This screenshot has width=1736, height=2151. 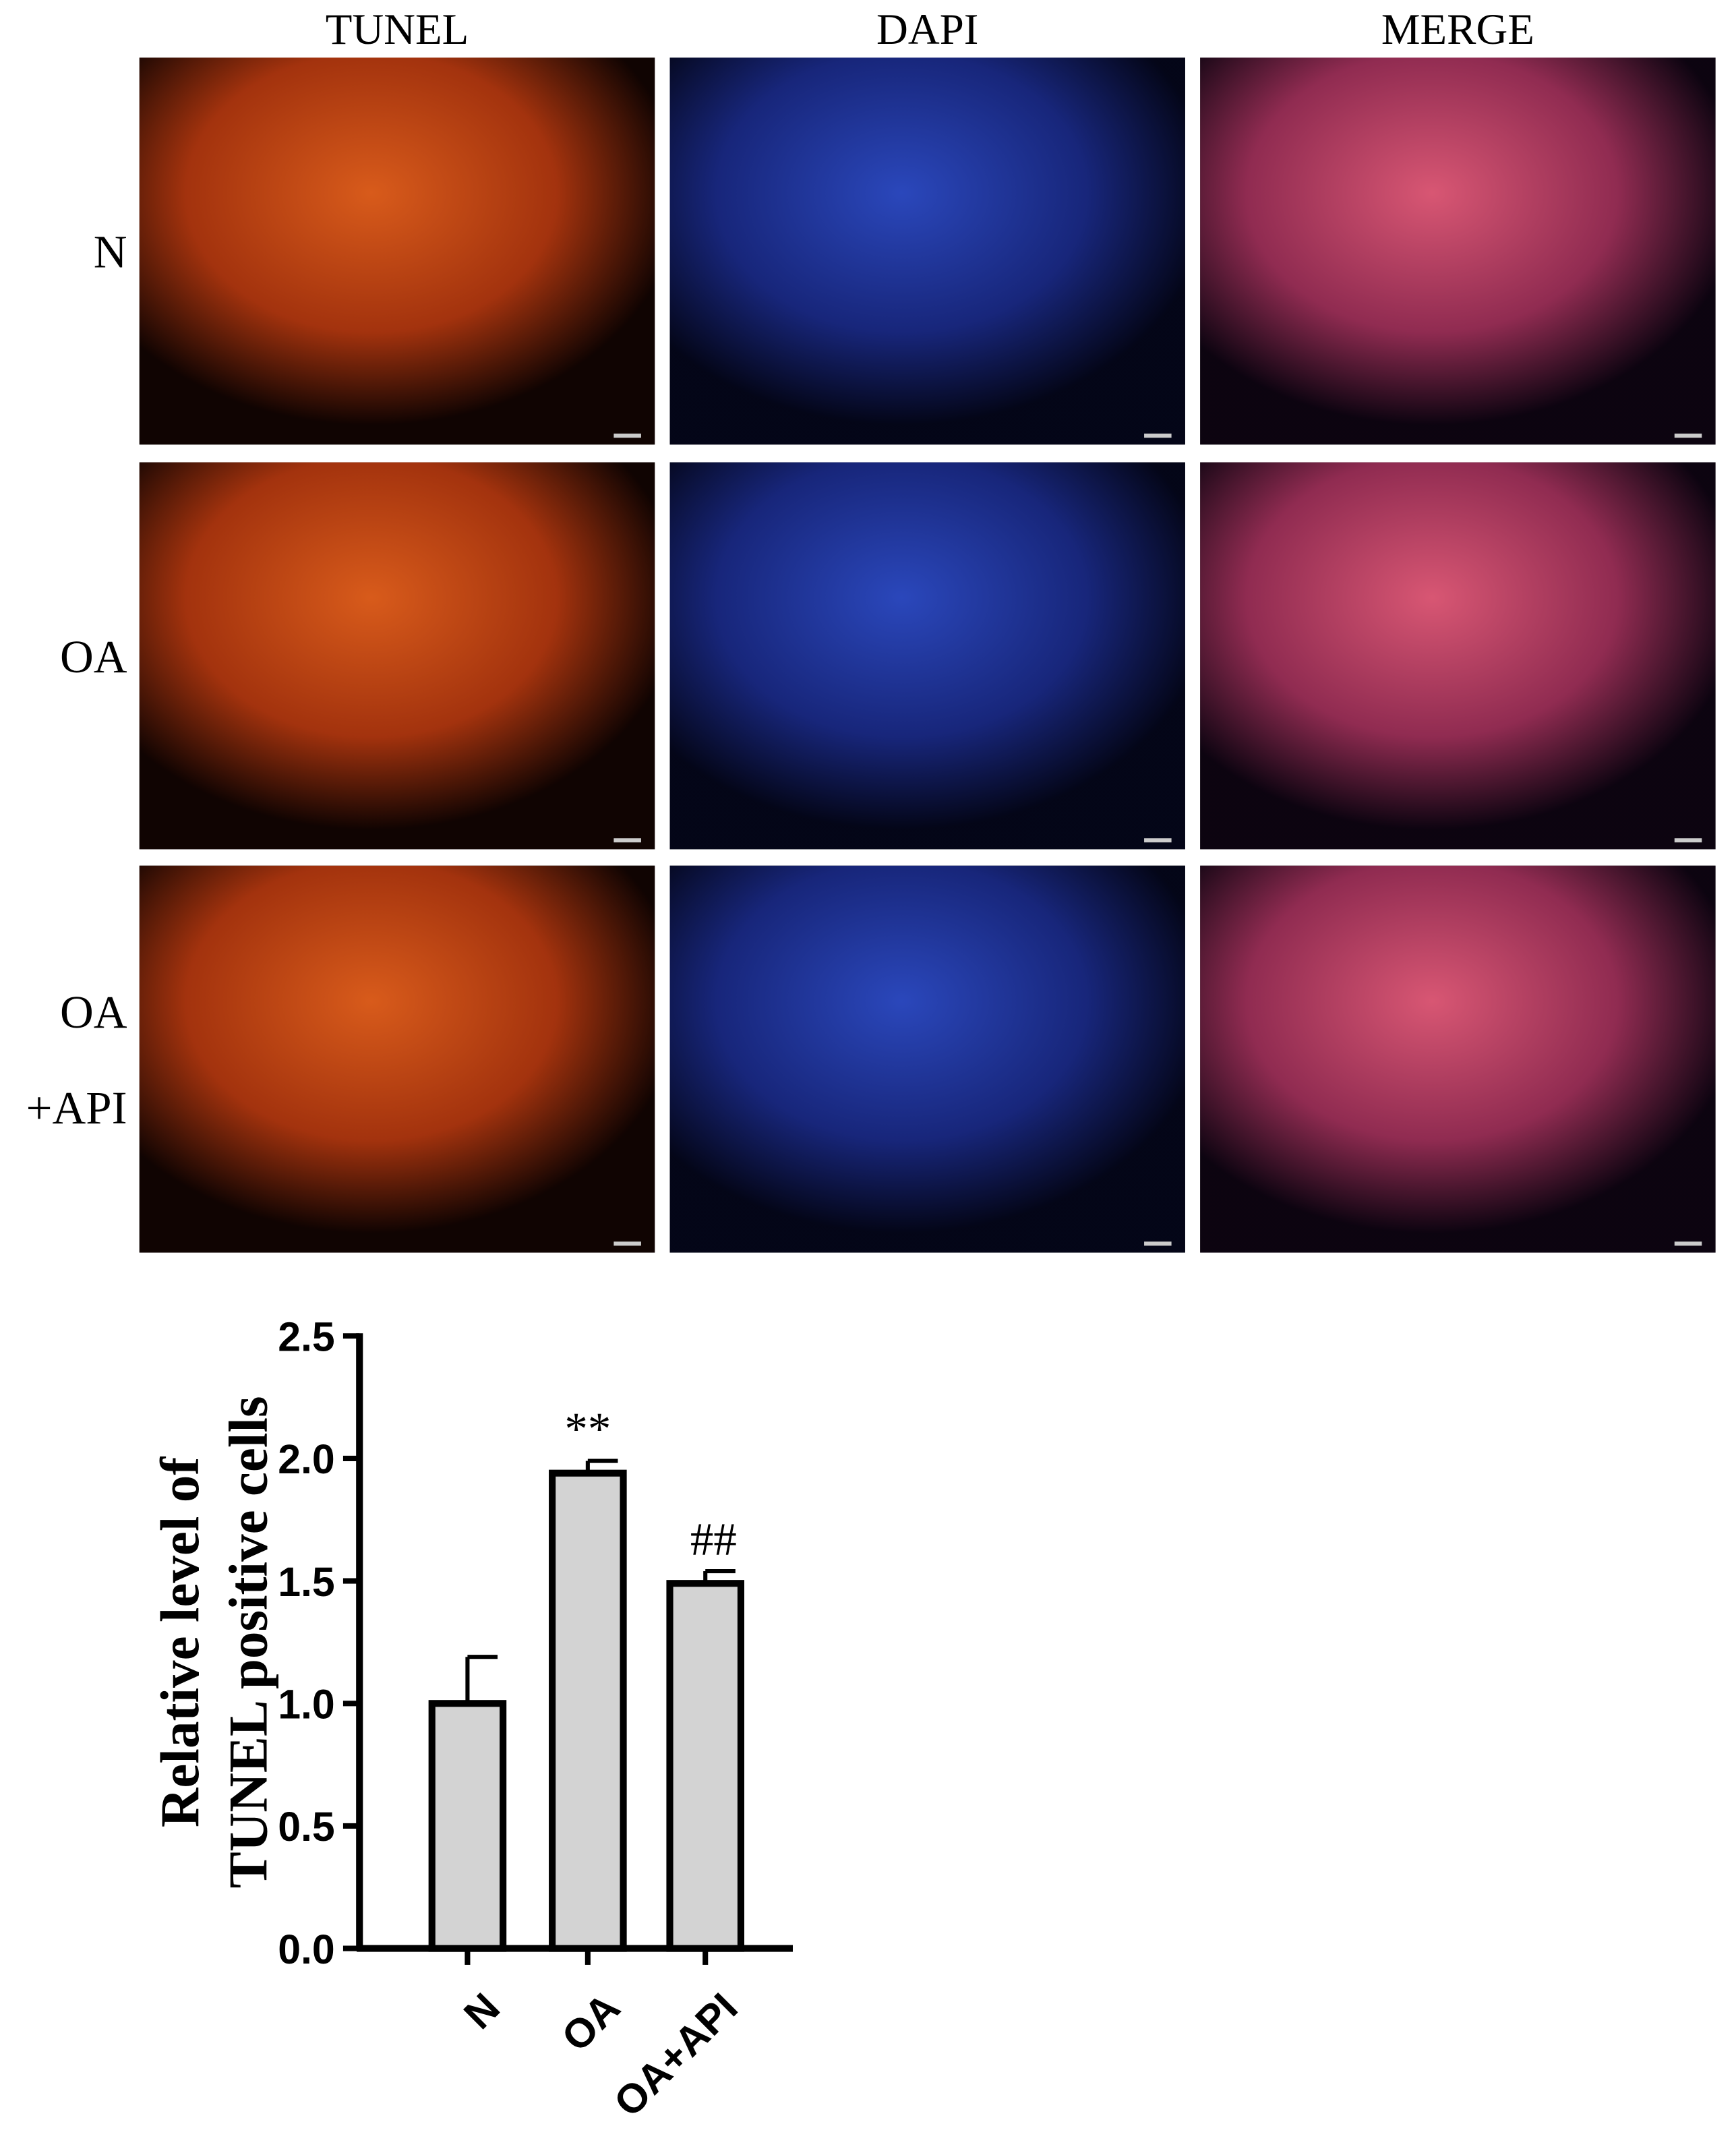 What do you see at coordinates (180, 1641) in the screenshot?
I see `y-axis-label: Relative level of` at bounding box center [180, 1641].